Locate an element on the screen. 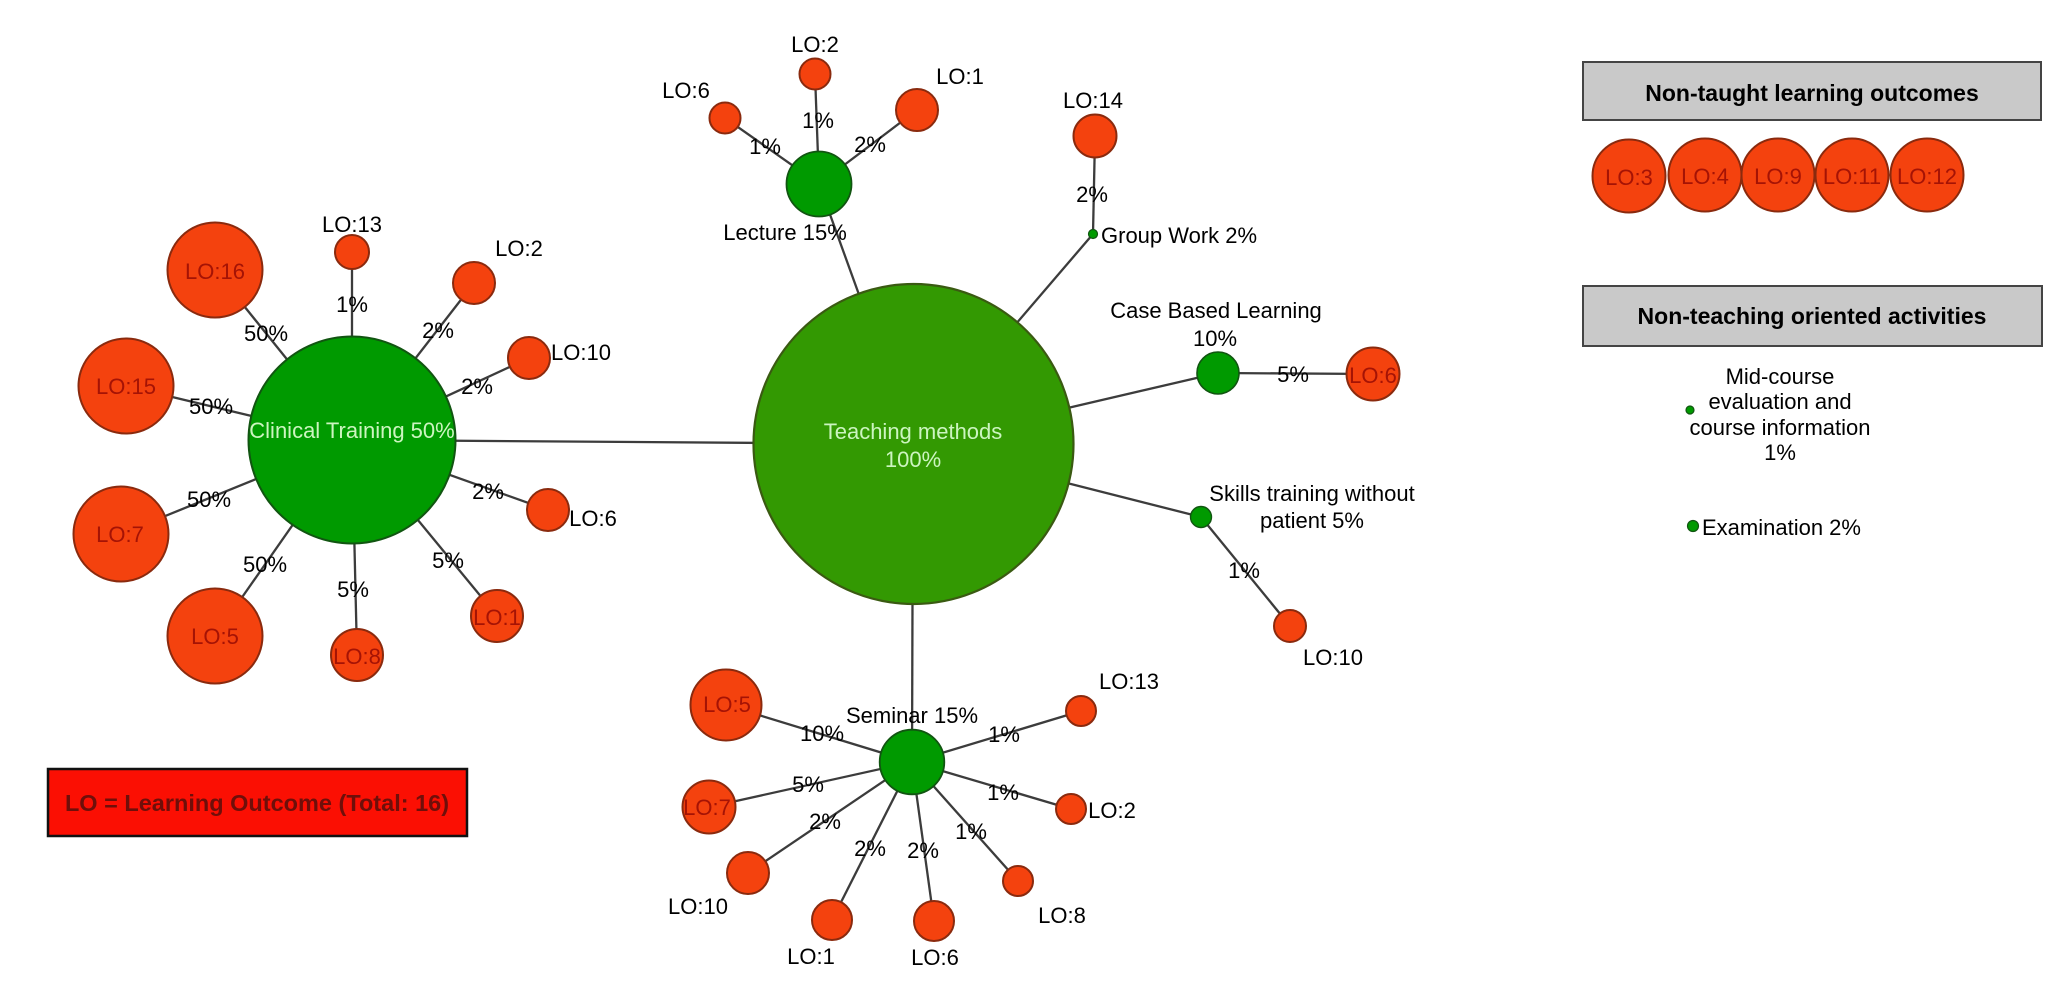 Image resolution: width=2059 pixels, height=1001 pixels. svg-text: LO:14 is located at coordinates (1093, 100).